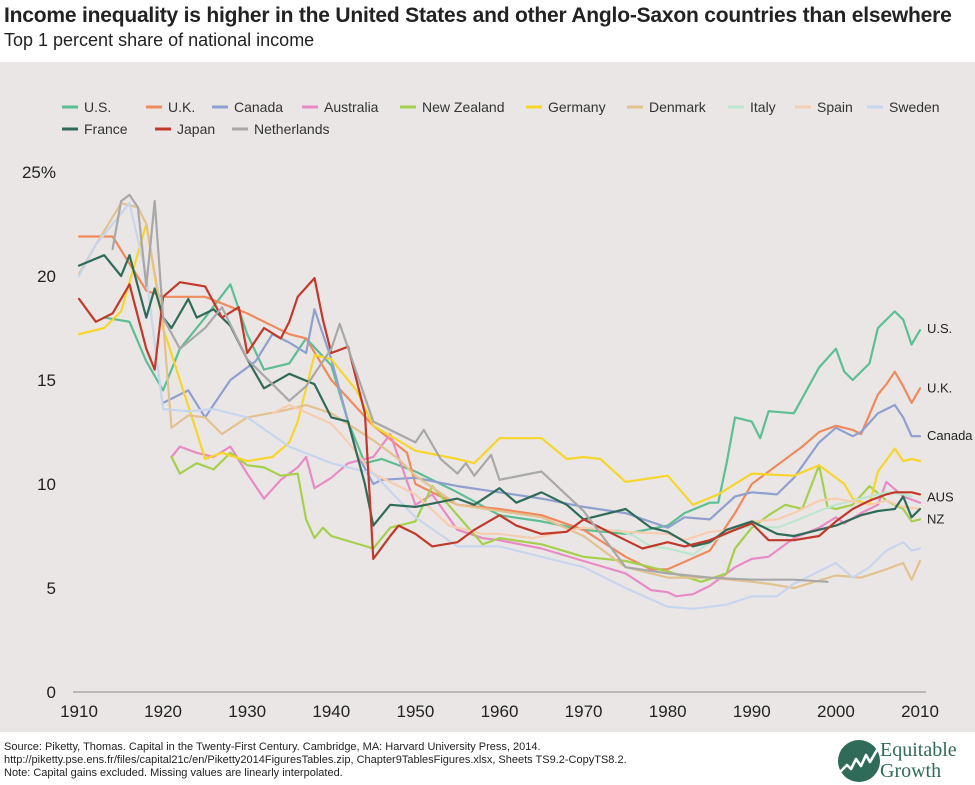  What do you see at coordinates (351, 107) in the screenshot?
I see `legend-label: Australia` at bounding box center [351, 107].